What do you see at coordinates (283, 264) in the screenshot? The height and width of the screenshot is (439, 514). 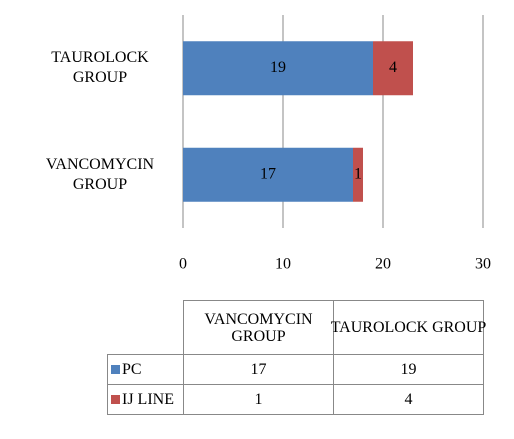 I see `x-tick-label: 10` at bounding box center [283, 264].